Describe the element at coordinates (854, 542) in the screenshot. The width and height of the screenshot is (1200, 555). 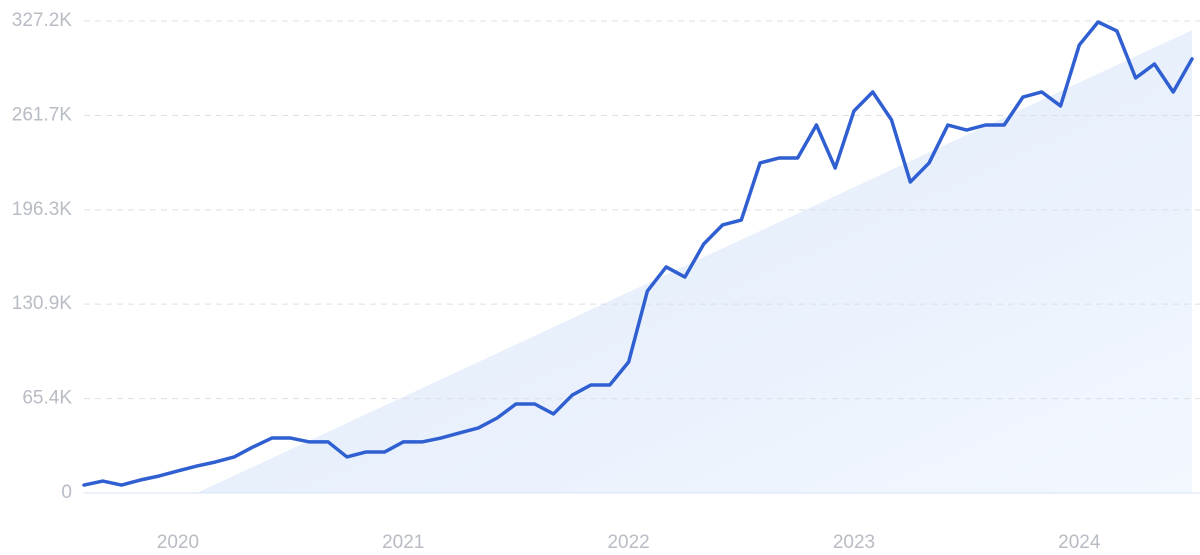
I see `x-tick-label: 2023` at that location.